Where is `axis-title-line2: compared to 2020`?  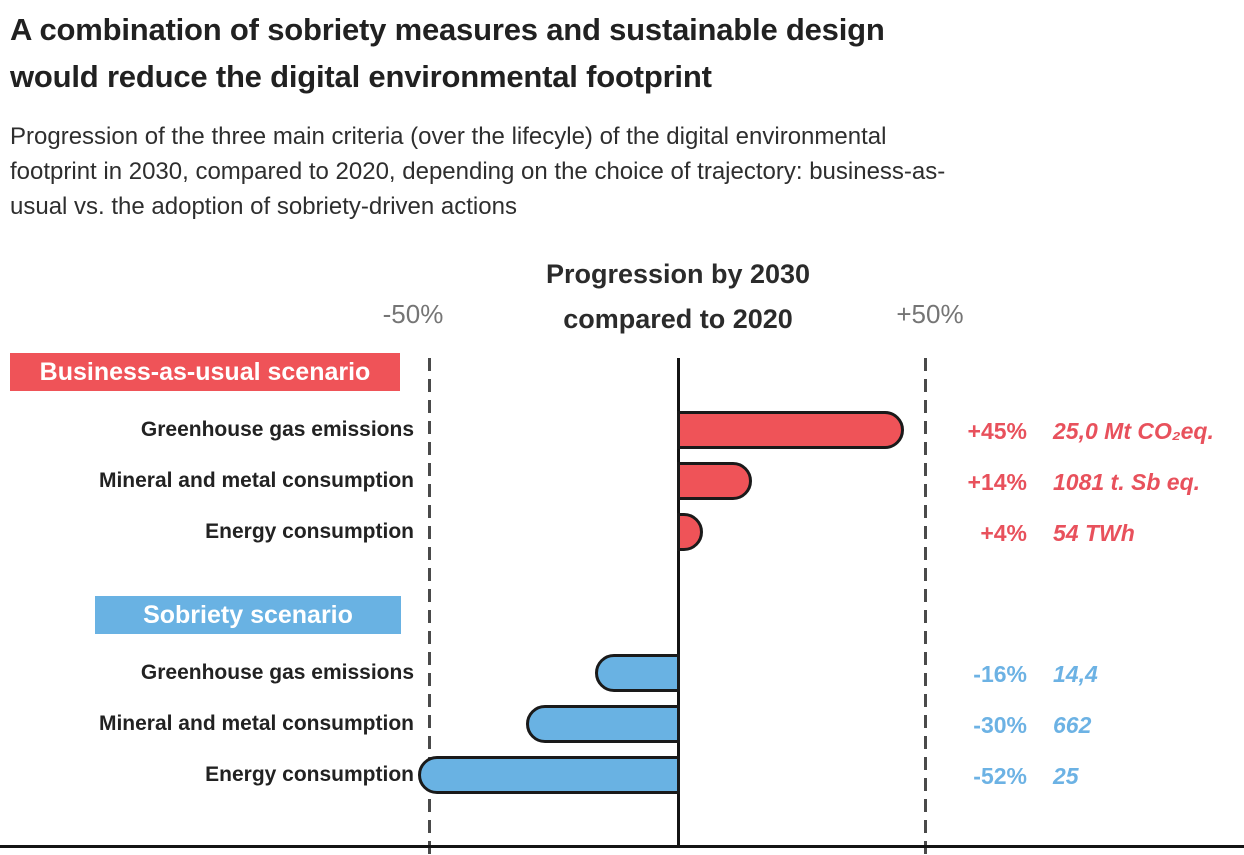 axis-title-line2: compared to 2020 is located at coordinates (678, 319).